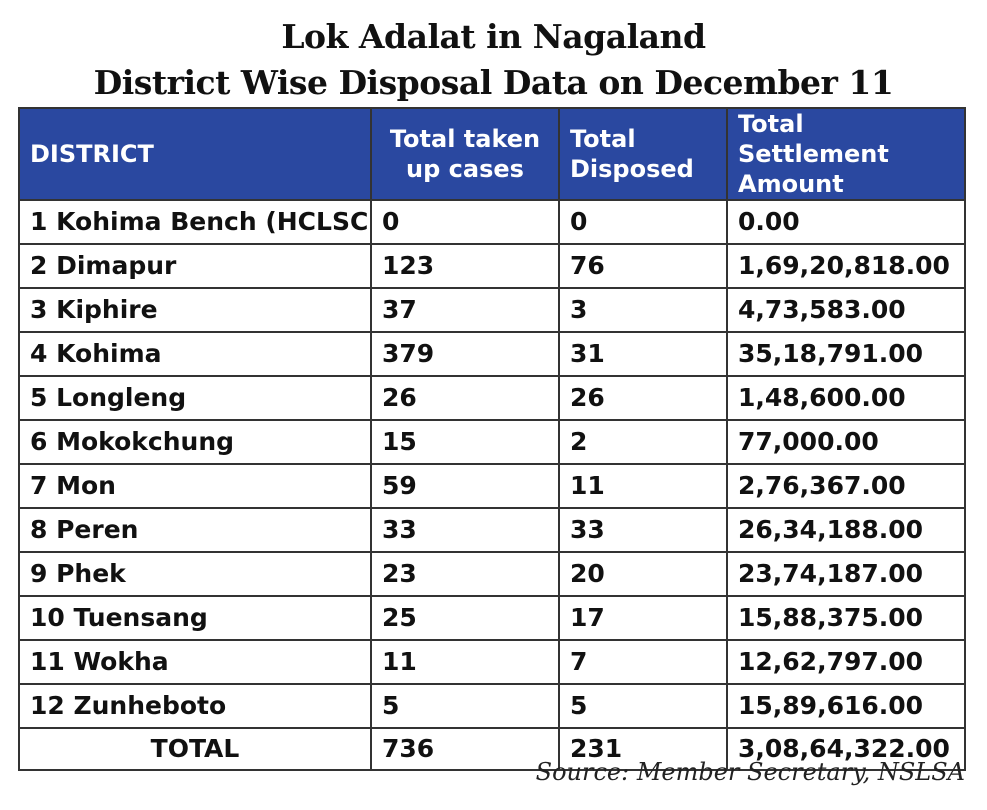 This screenshot has width=987, height=810. I want to click on header-amount-line-1: Total Settlement, so click(813, 139).